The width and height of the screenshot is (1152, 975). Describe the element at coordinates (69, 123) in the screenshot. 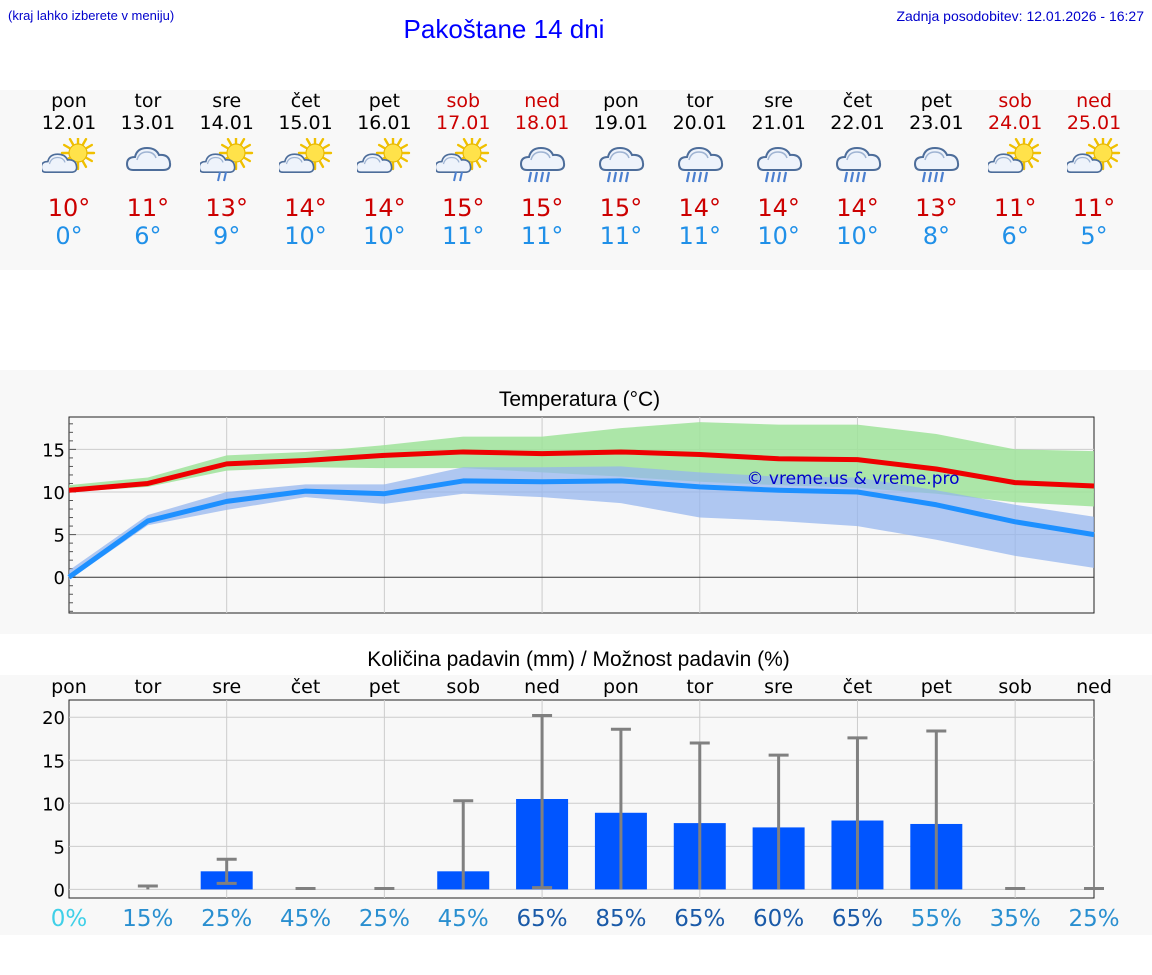

I see `day-date: 12.01` at that location.